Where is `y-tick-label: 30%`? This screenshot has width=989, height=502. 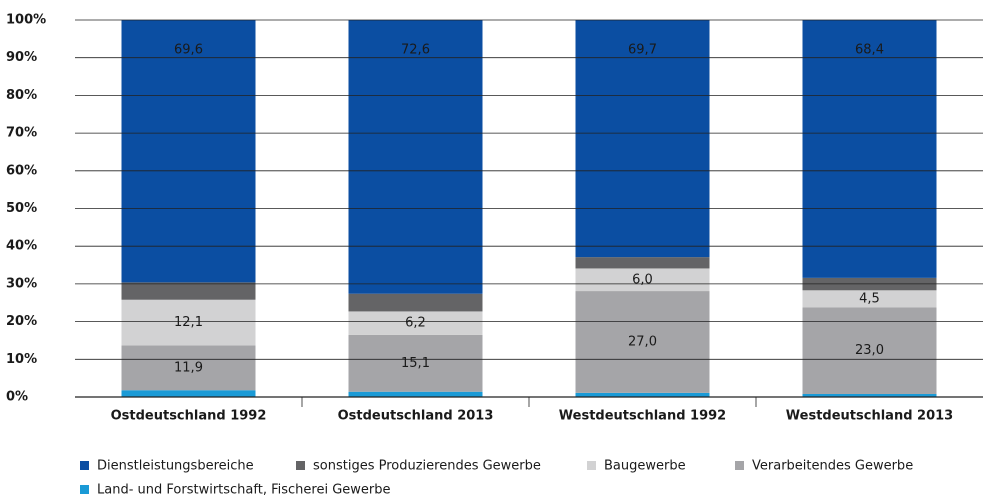
y-tick-label: 30% is located at coordinates (21, 283).